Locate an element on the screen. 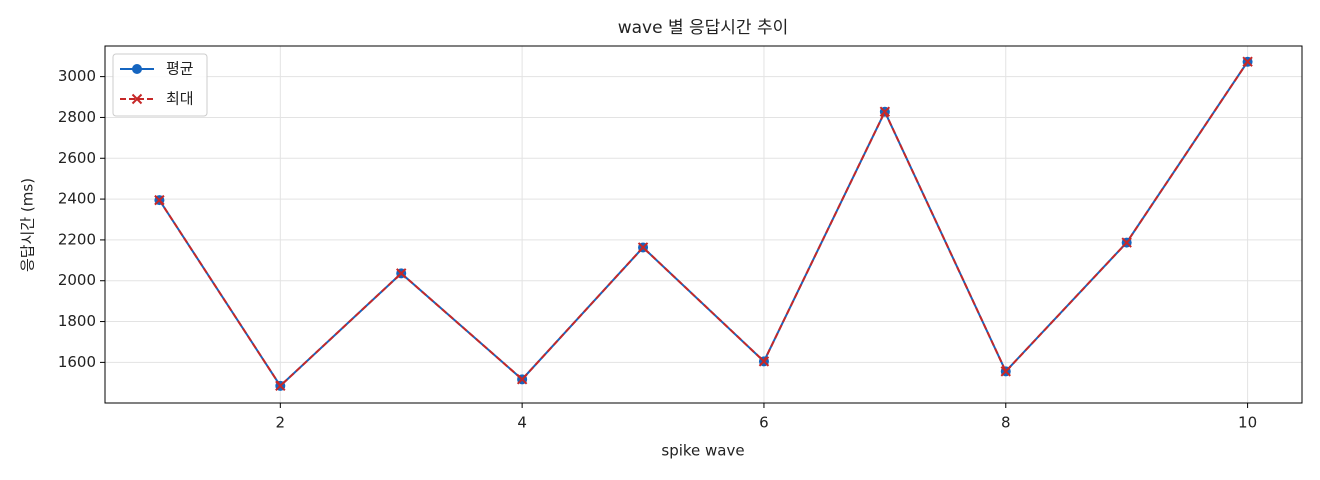 The width and height of the screenshot is (1320, 480). chart-title: wave 별 응답시간 추이 is located at coordinates (703, 28).